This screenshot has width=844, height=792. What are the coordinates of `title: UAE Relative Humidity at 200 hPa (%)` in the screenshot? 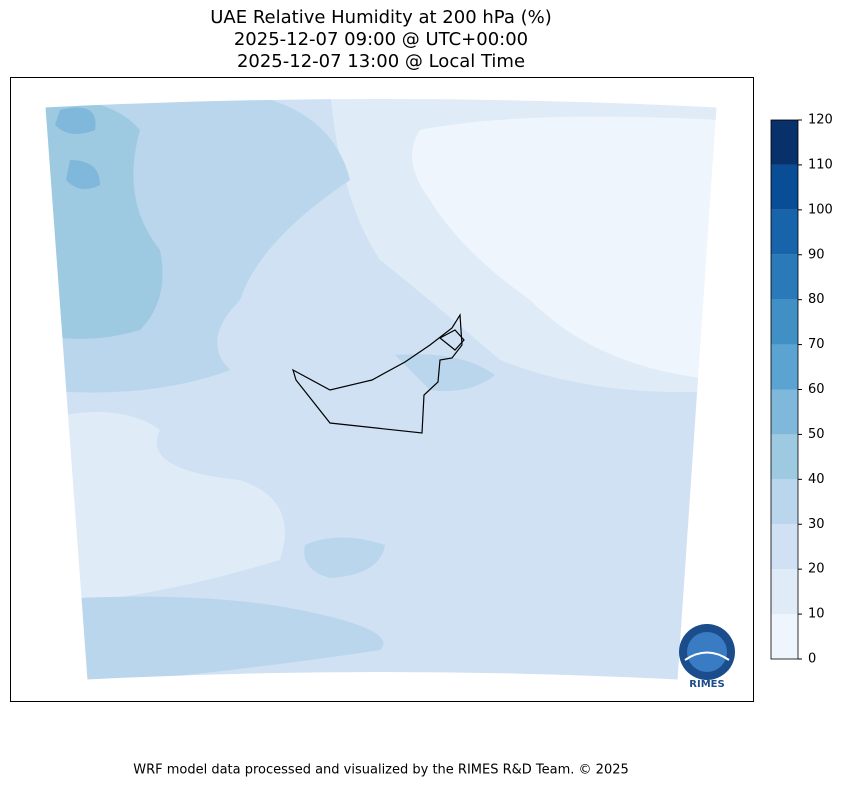 It's located at (380, 17).